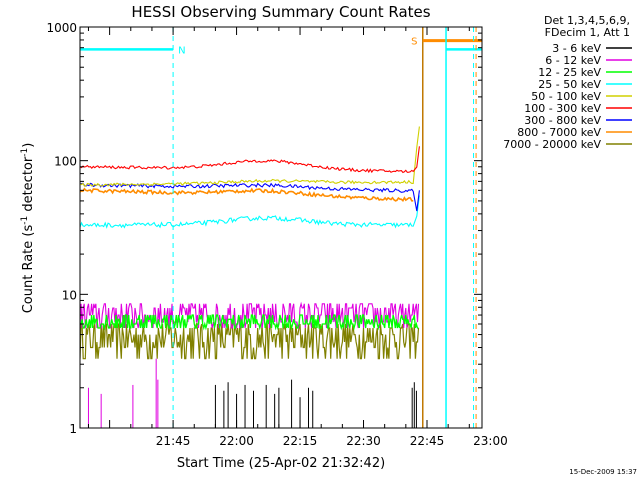  I want to click on legend-label: 300 - 800 keV, so click(562, 120).